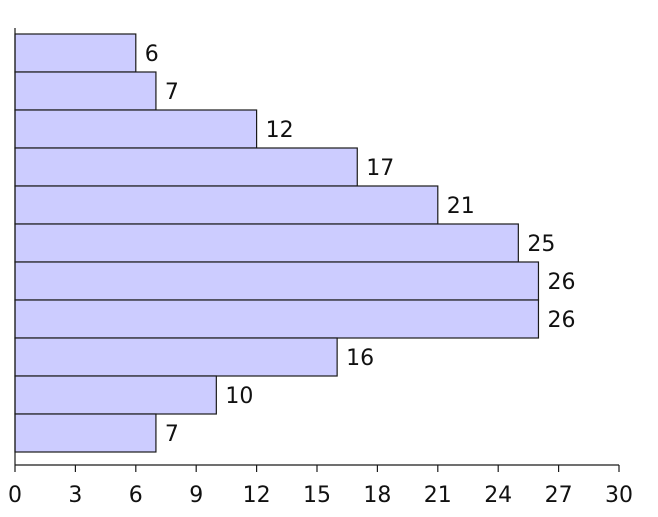 The width and height of the screenshot is (658, 517). What do you see at coordinates (196, 495) in the screenshot?
I see `x-tick-label-3: 9` at bounding box center [196, 495].